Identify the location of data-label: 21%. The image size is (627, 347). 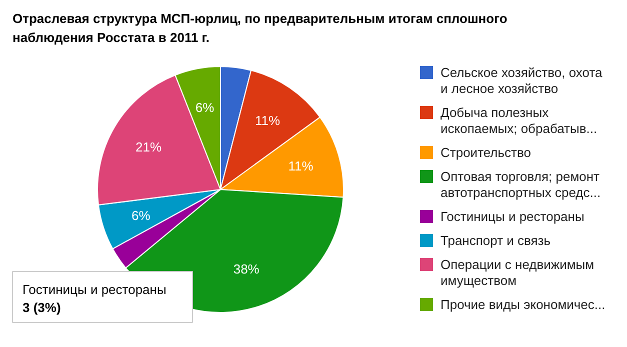
(149, 146).